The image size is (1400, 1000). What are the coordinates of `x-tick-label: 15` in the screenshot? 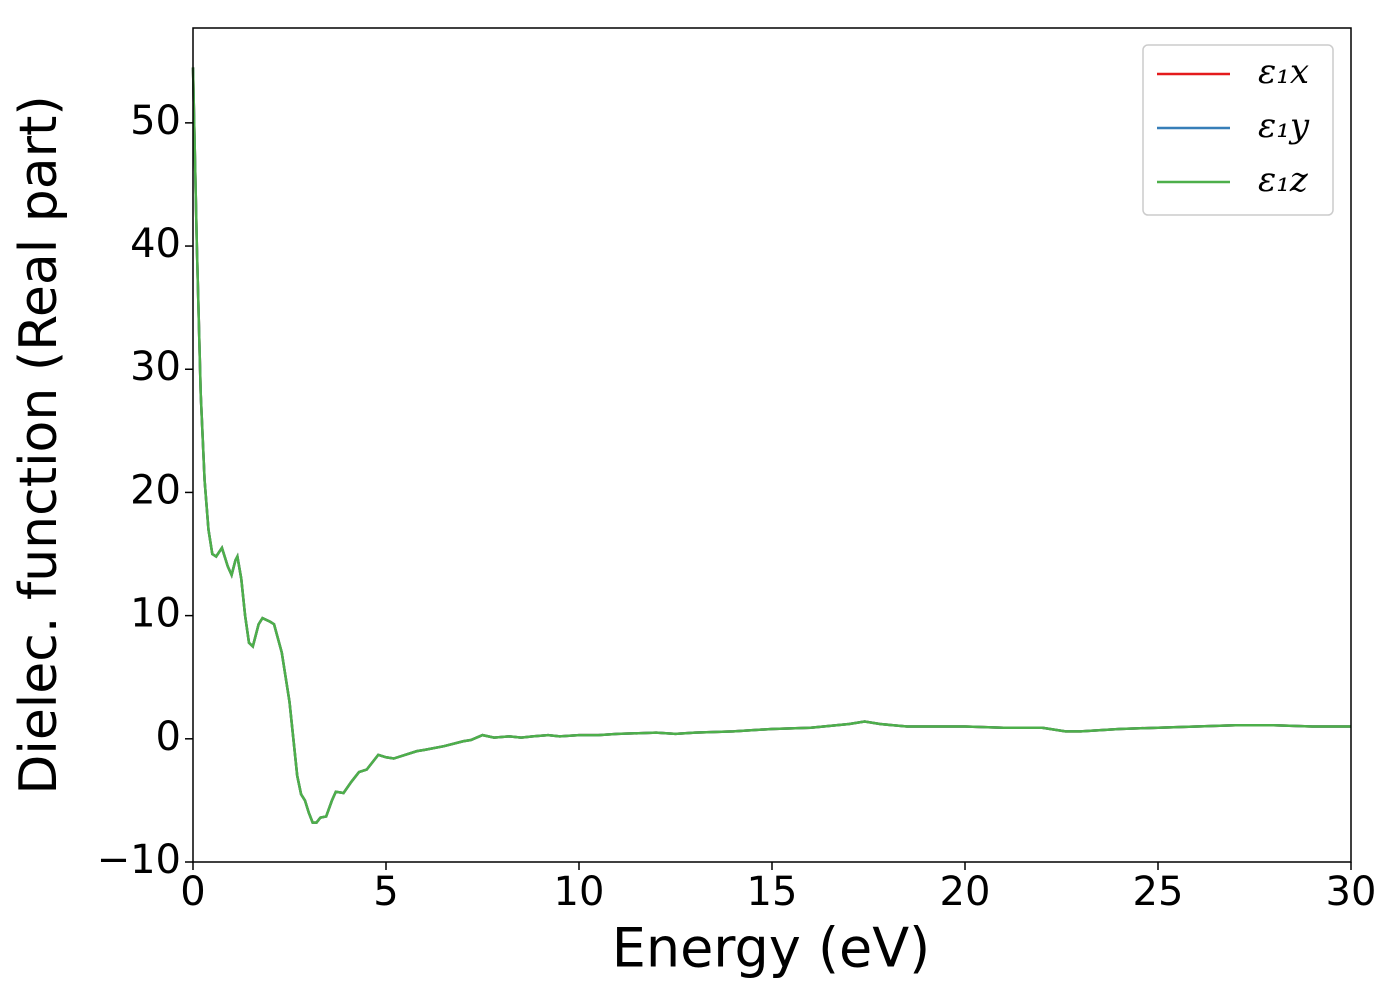 It's located at (772, 892).